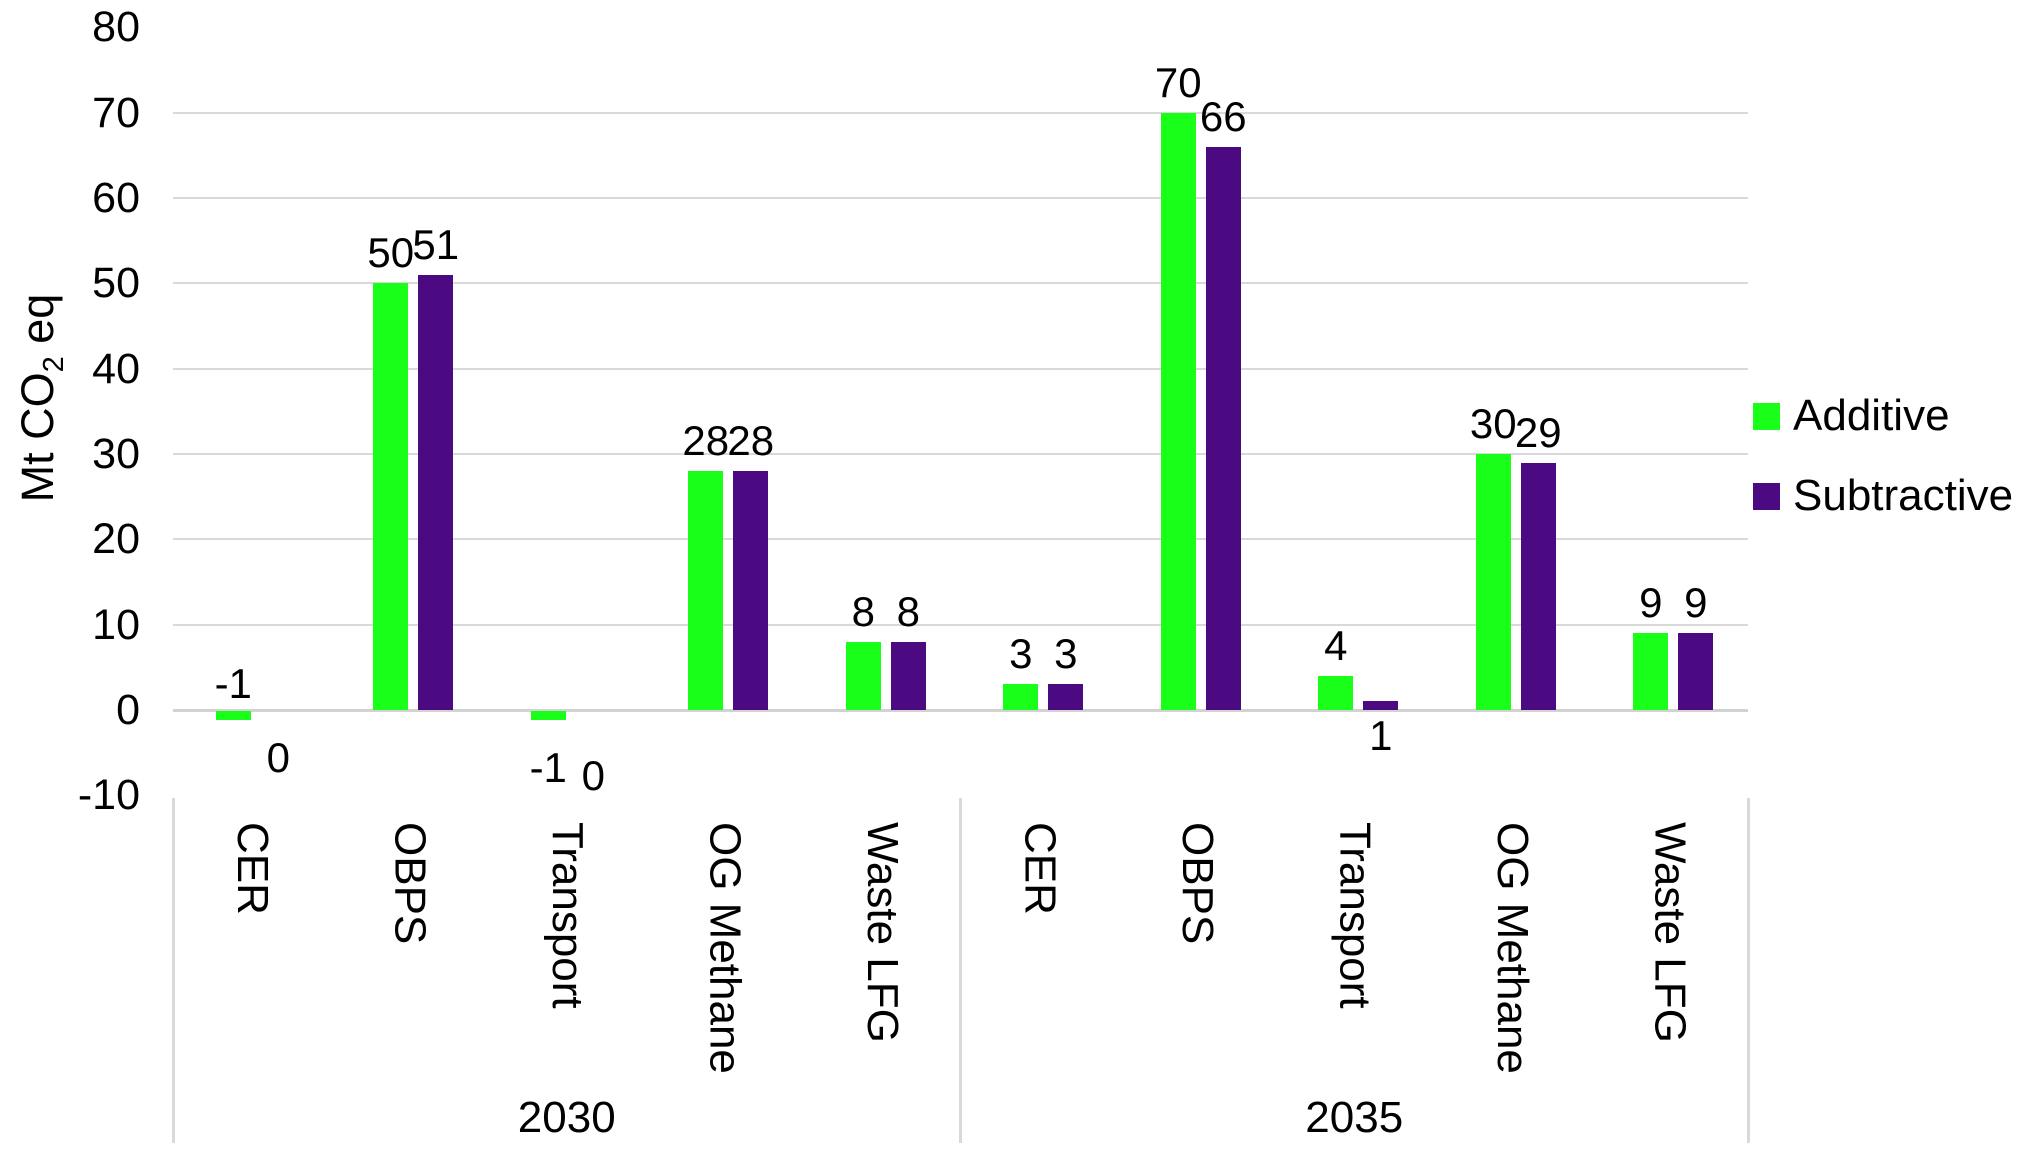  What do you see at coordinates (1538, 432) in the screenshot?
I see `data-label-subtractive: 29` at bounding box center [1538, 432].